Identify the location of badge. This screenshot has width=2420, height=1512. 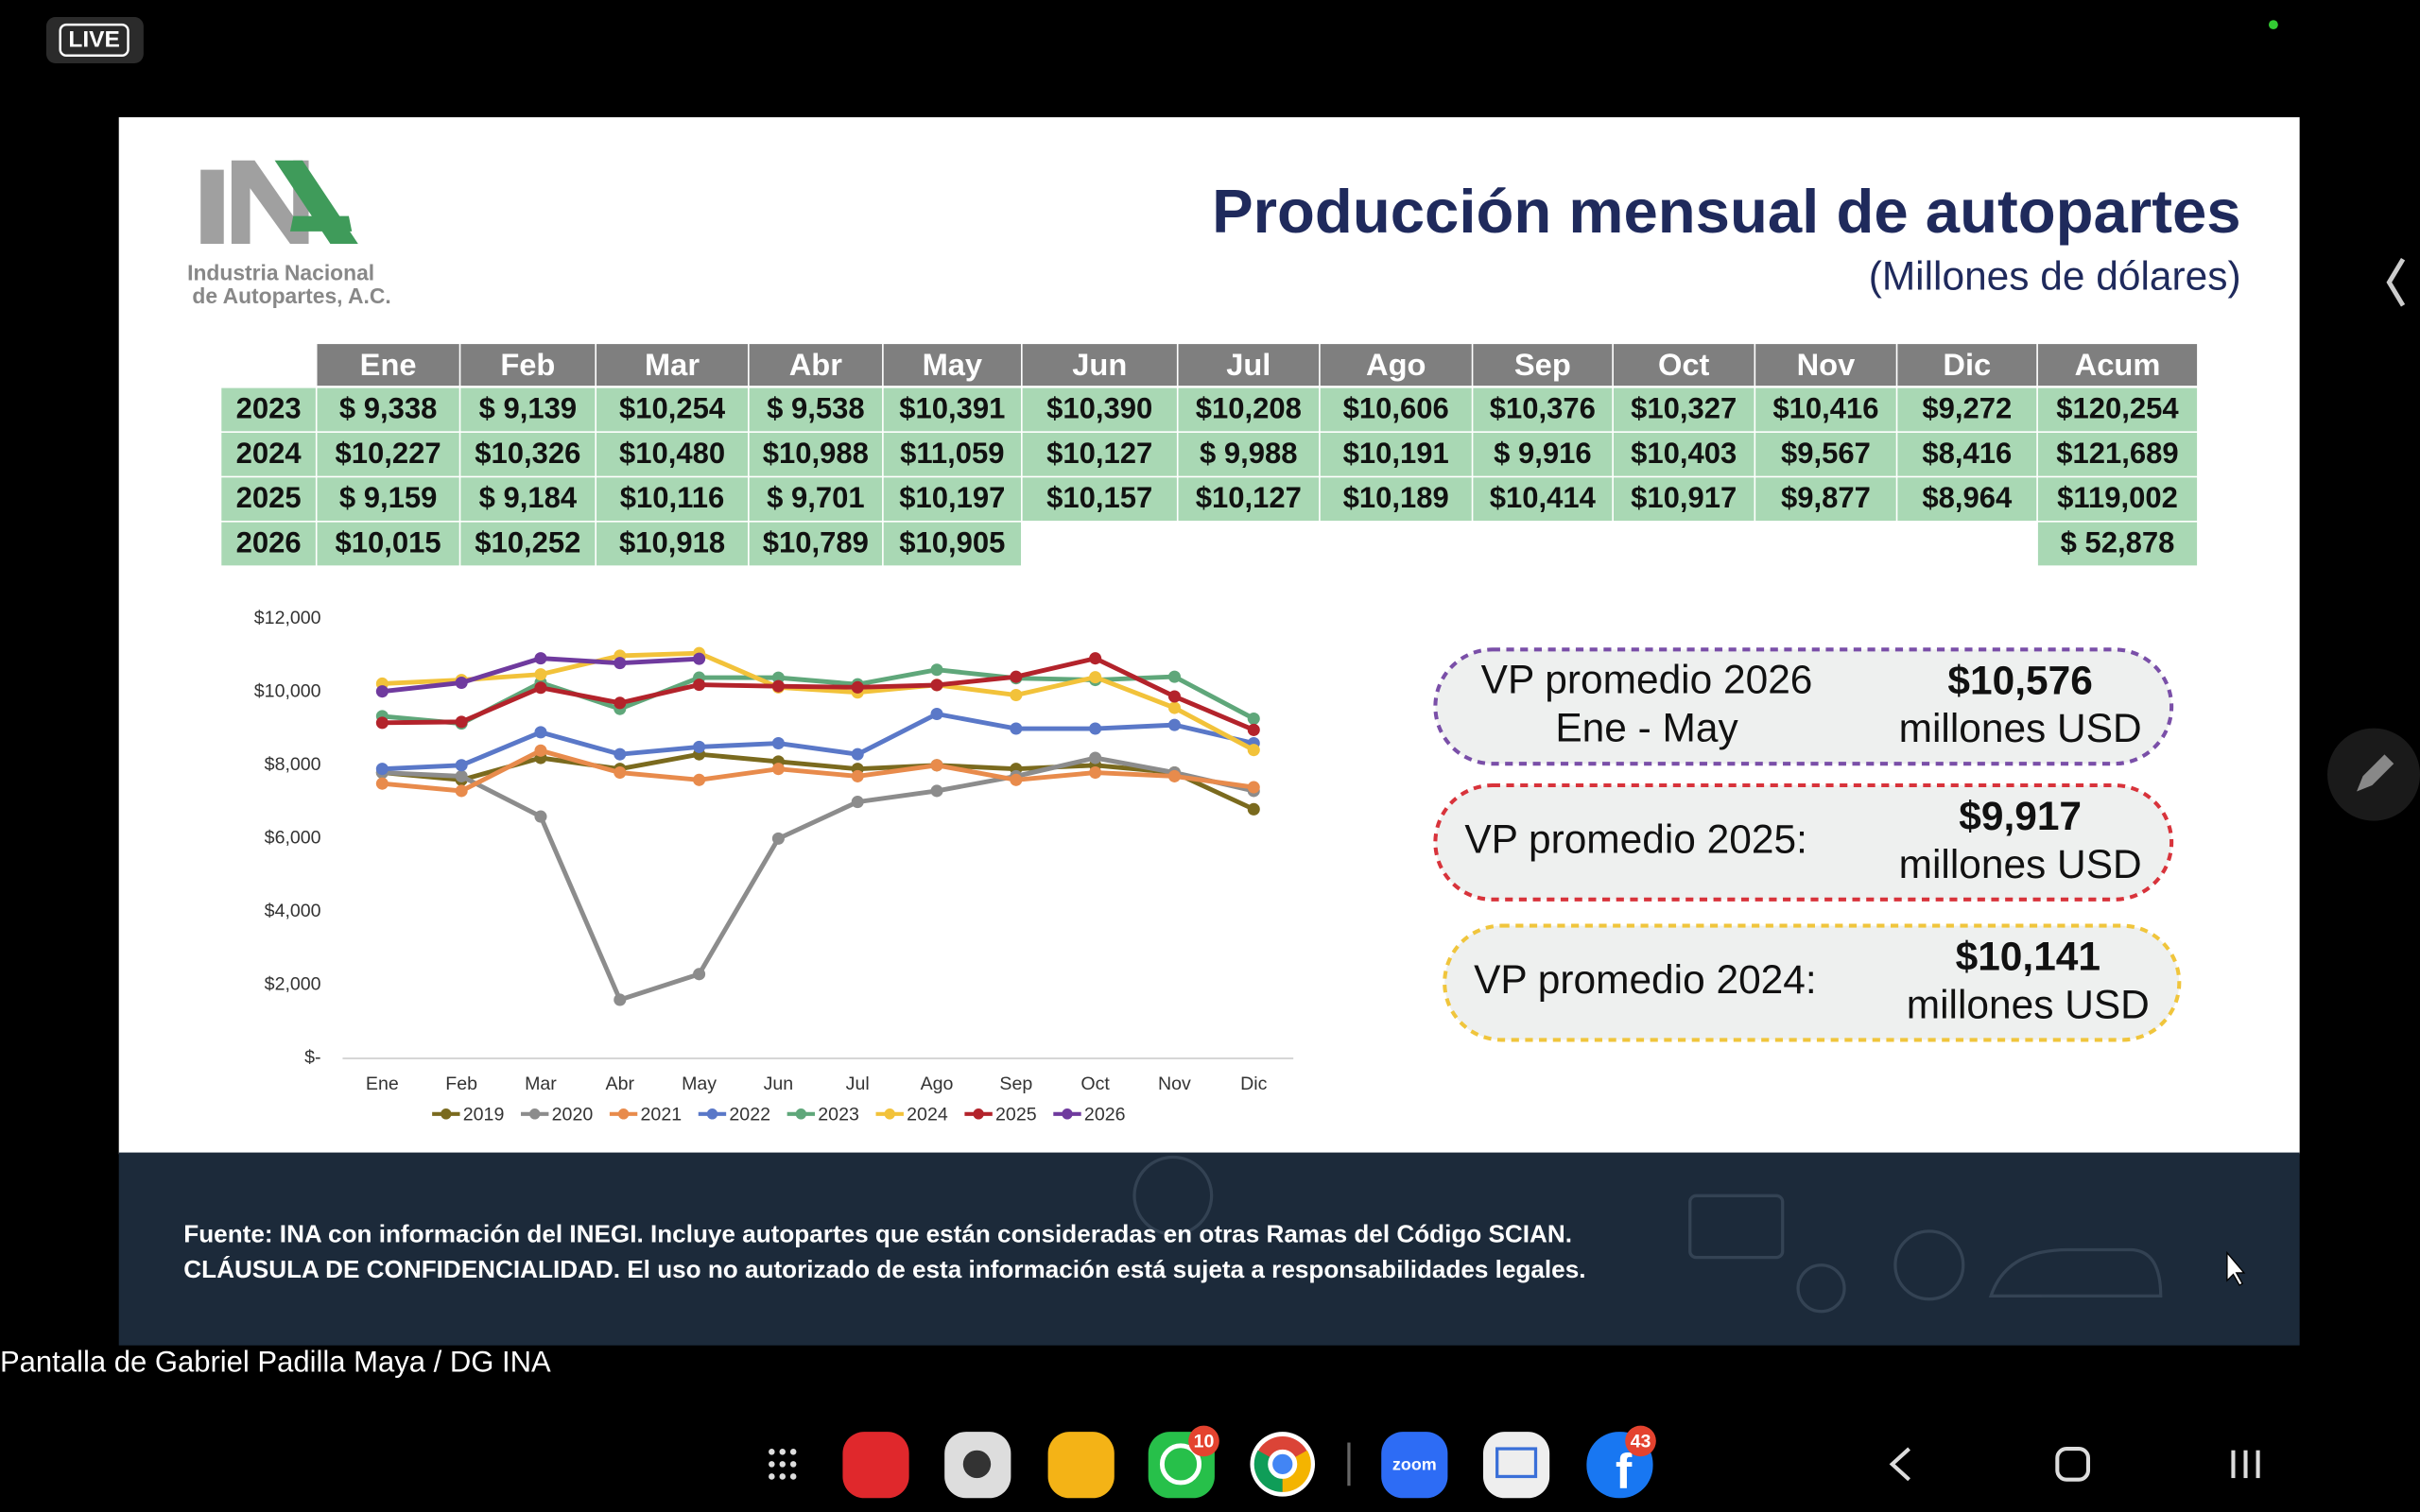
(1203, 1441).